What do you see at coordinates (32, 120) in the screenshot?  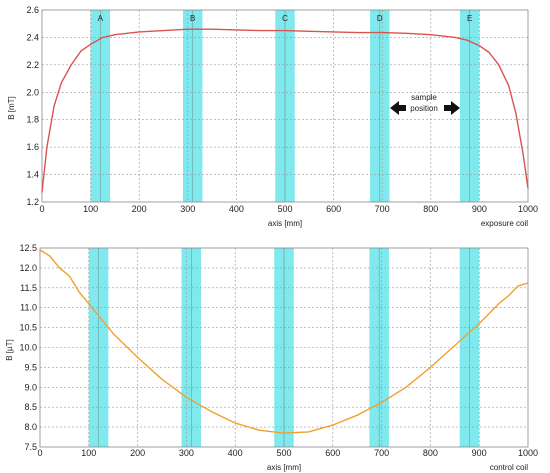 I see `y-tick-label: 1.8` at bounding box center [32, 120].